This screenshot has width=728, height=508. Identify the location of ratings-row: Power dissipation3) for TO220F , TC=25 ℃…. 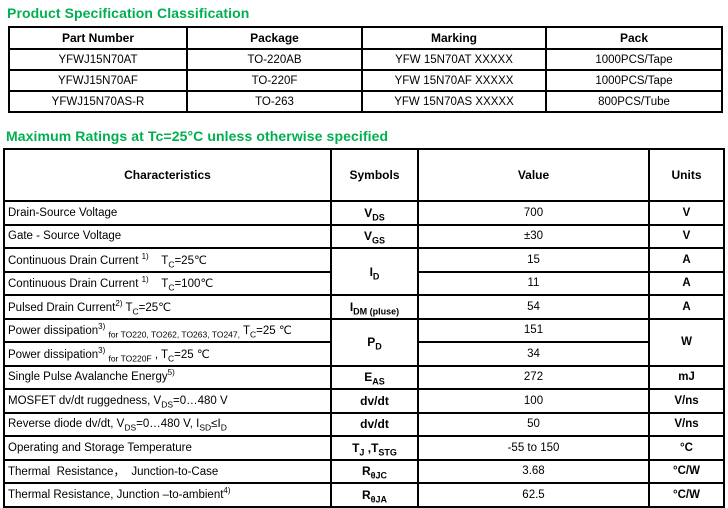
(363, 354).